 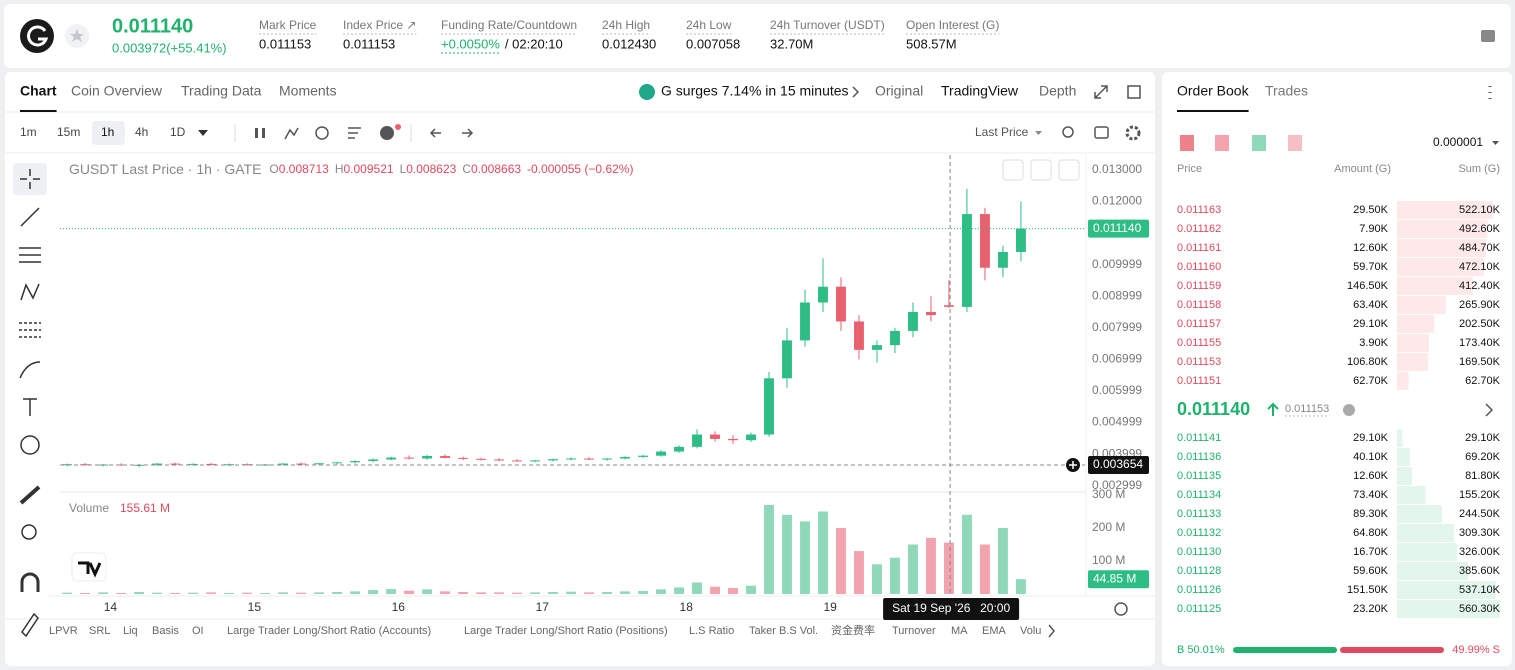 I want to click on crosshair-tool, so click(x=30, y=179).